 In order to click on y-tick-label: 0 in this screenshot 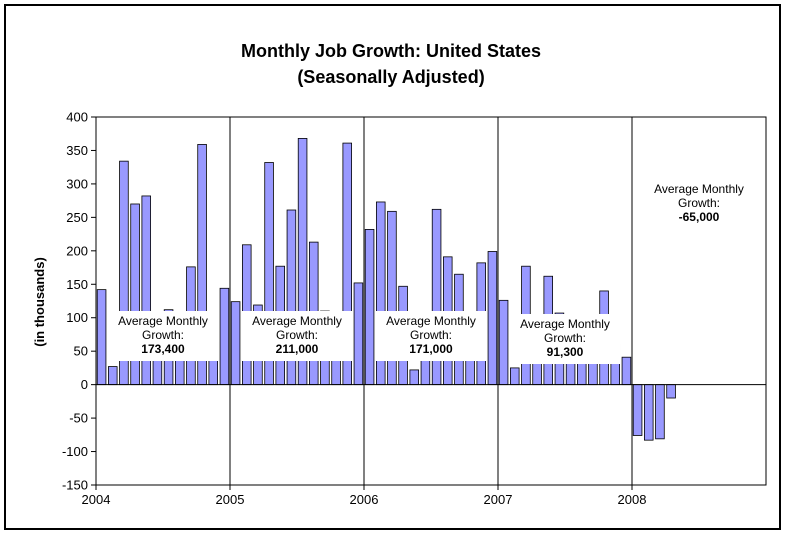, I will do `click(84, 384)`.